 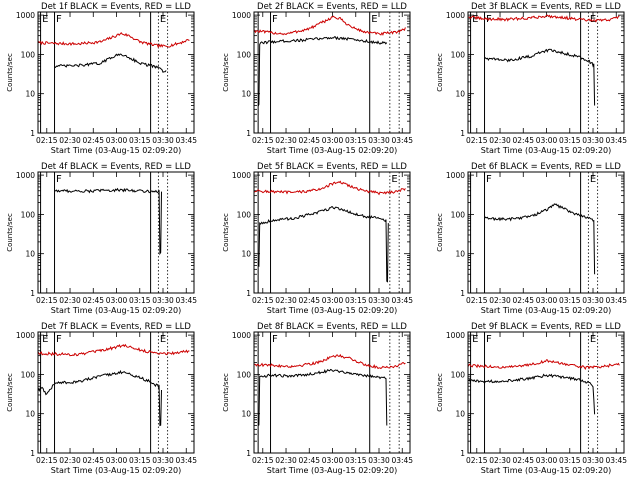 What do you see at coordinates (332, 7) in the screenshot?
I see `panel-title: Det 2f BLACK = Events, RED = LLD` at bounding box center [332, 7].